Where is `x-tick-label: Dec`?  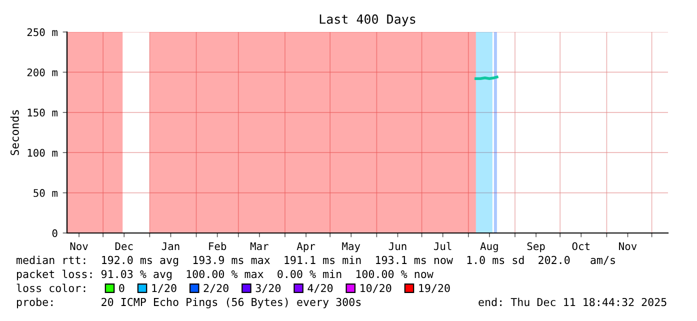 x-tick-label: Dec is located at coordinates (124, 246).